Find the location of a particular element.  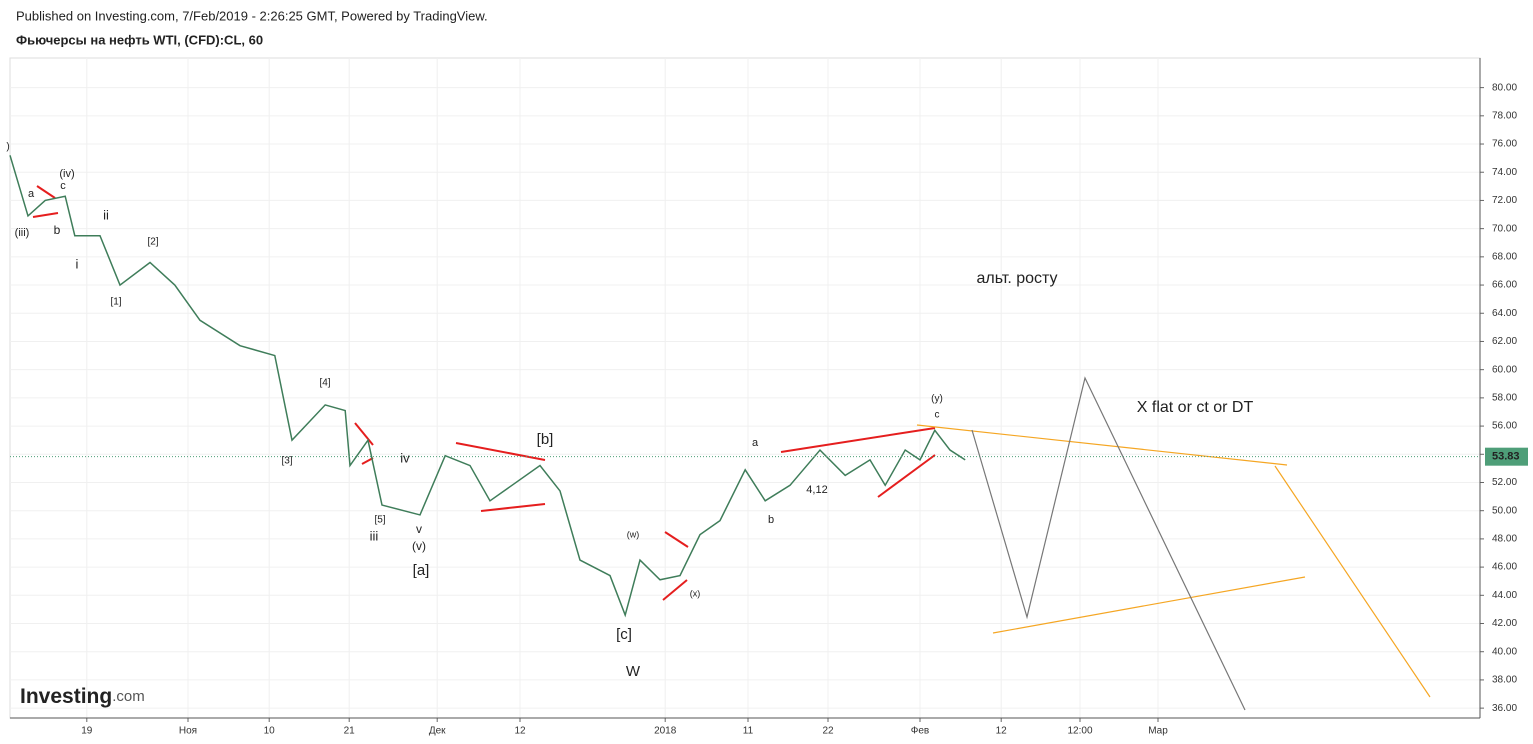

y-tick-label: 68.00 is located at coordinates (1504, 256).